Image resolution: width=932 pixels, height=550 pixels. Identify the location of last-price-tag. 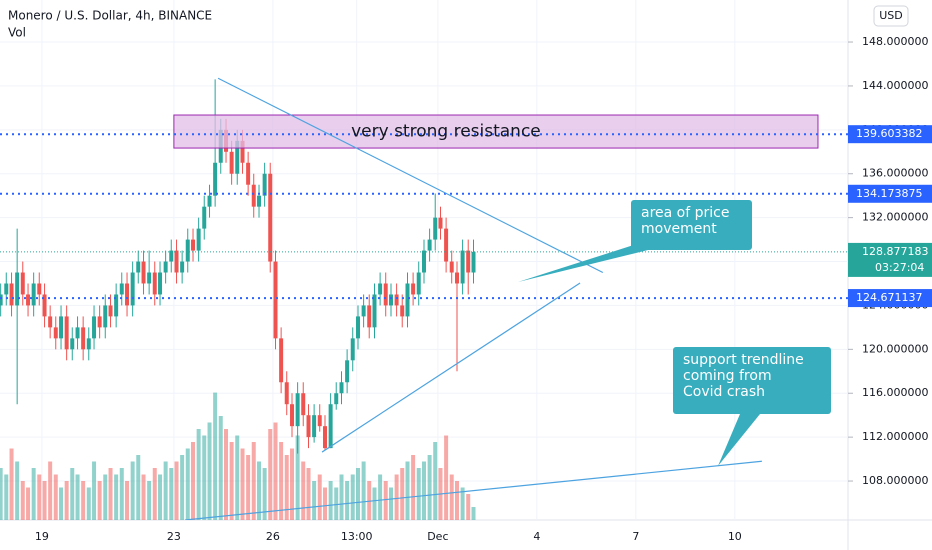
(890, 259).